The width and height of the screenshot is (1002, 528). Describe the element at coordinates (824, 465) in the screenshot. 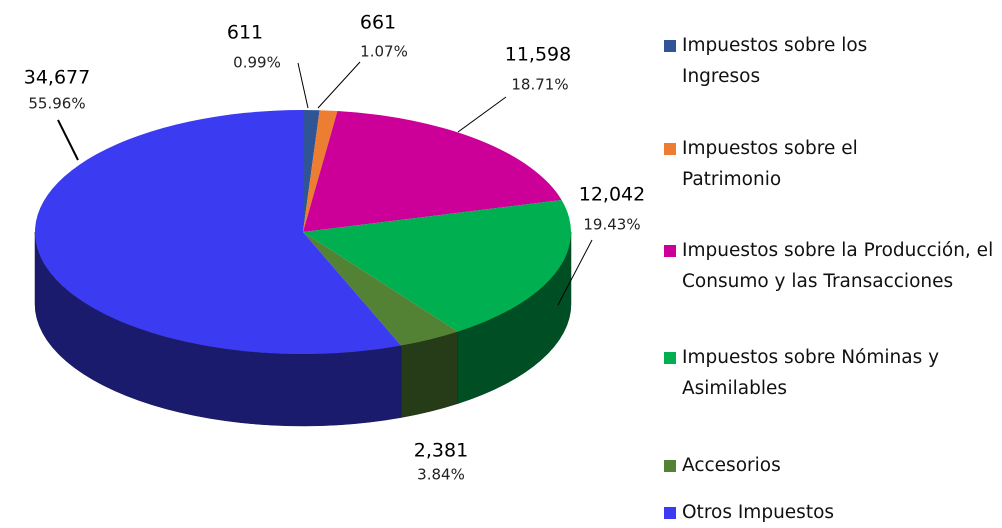

I see `legend-item: Accesorios` at that location.